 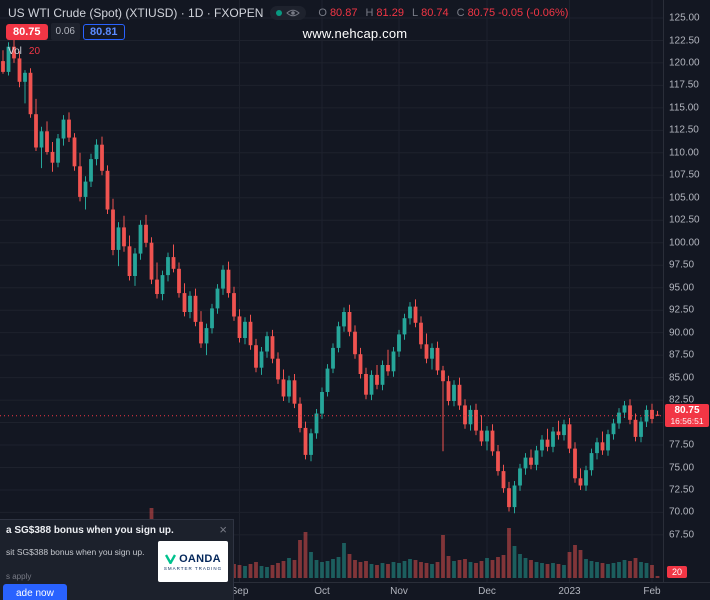 What do you see at coordinates (65, 31) in the screenshot?
I see `quote-row: 80.75 0.06 80.81` at bounding box center [65, 31].